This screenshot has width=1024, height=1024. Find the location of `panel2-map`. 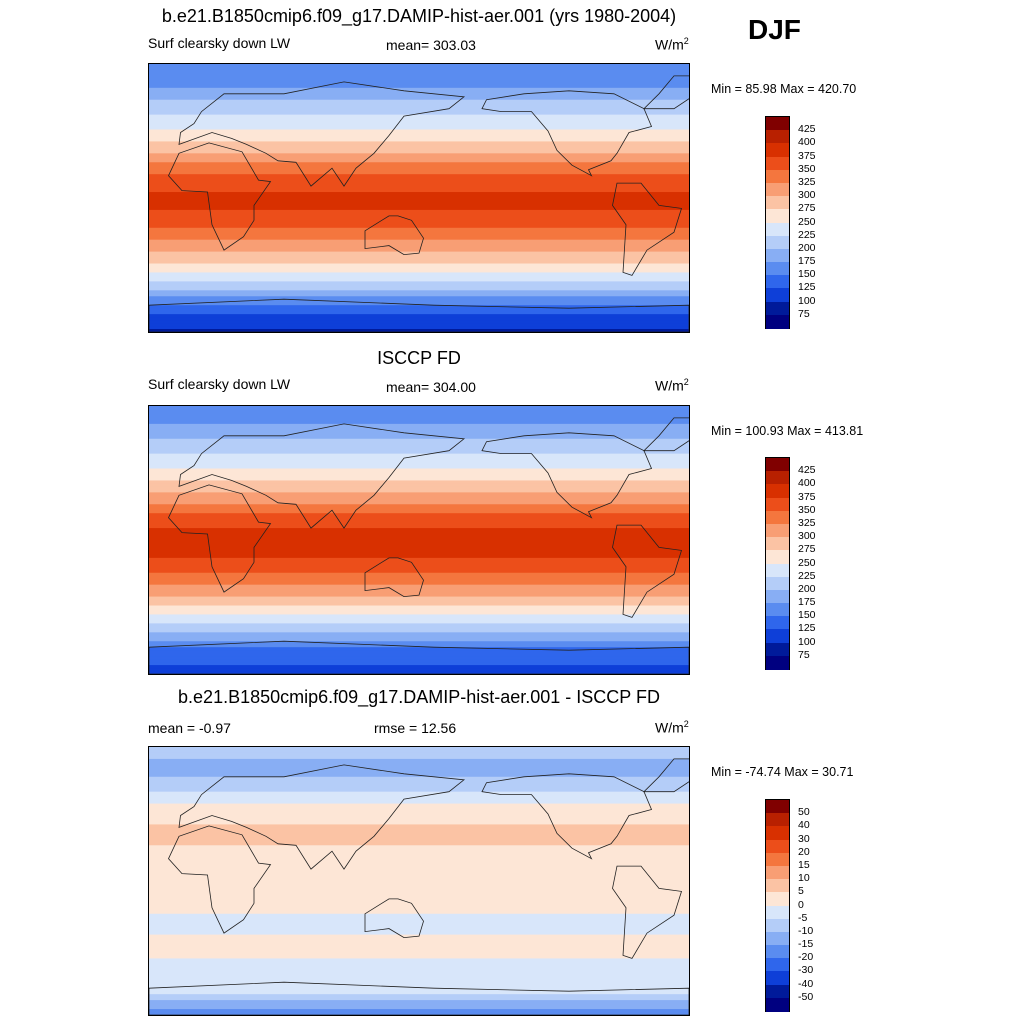

panel2-map is located at coordinates (419, 540).